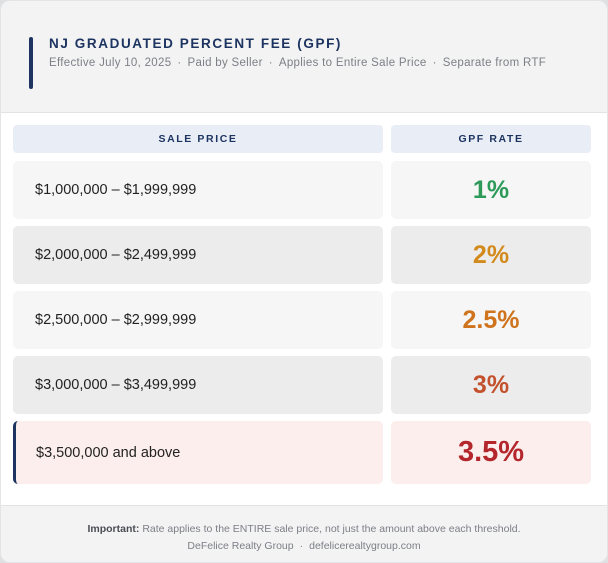 This screenshot has width=608, height=563. Describe the element at coordinates (110, 63) in the screenshot. I see `meta-effective-date: Effective July 10, 2025` at that location.